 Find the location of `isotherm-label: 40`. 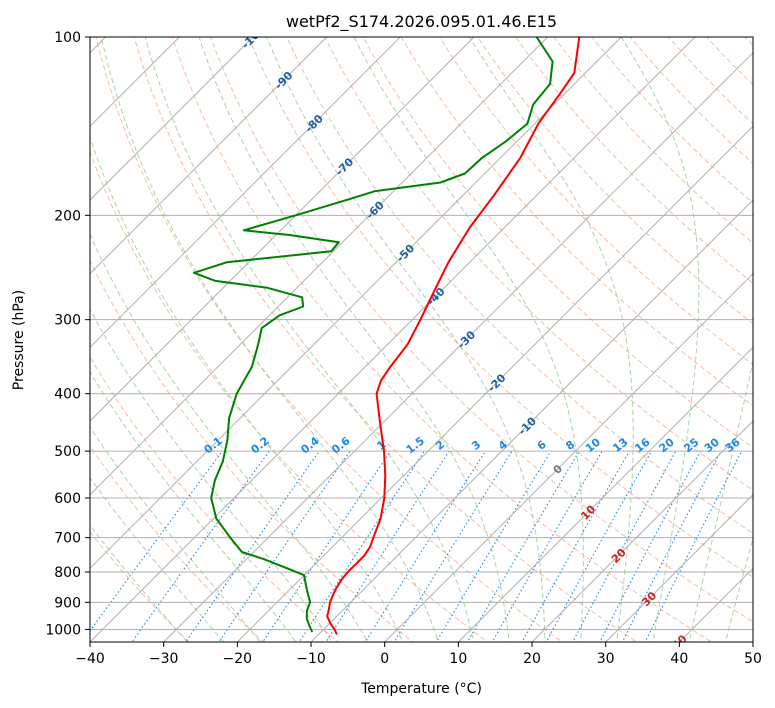

isotherm-label: 40 is located at coordinates (680, 642).